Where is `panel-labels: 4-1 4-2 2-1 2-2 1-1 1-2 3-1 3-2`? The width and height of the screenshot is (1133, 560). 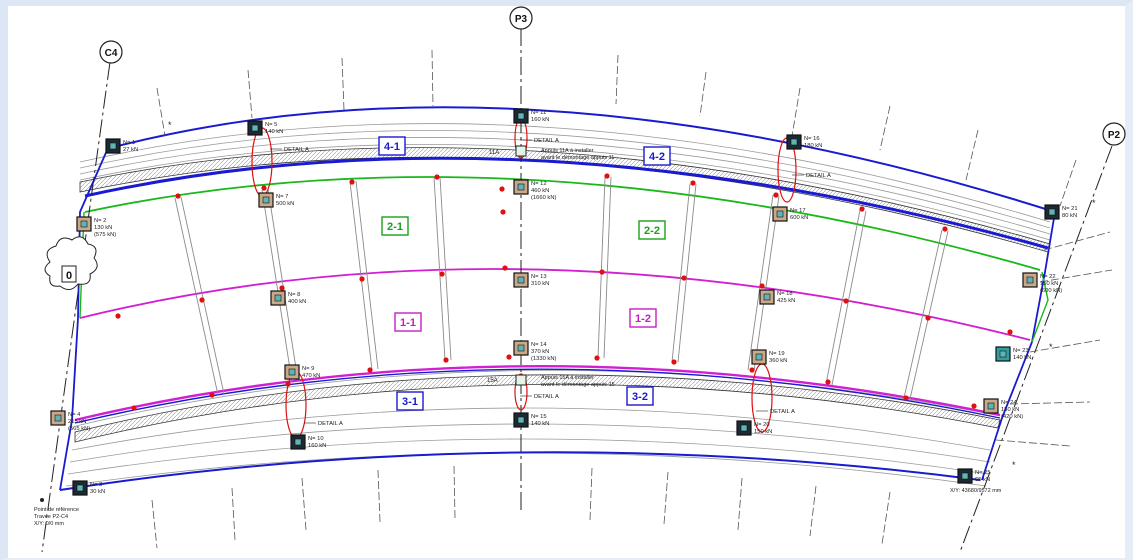 panel-labels: 4-1 4-2 2-1 2-2 1-1 1-2 3-1 3-2 is located at coordinates (524, 273).